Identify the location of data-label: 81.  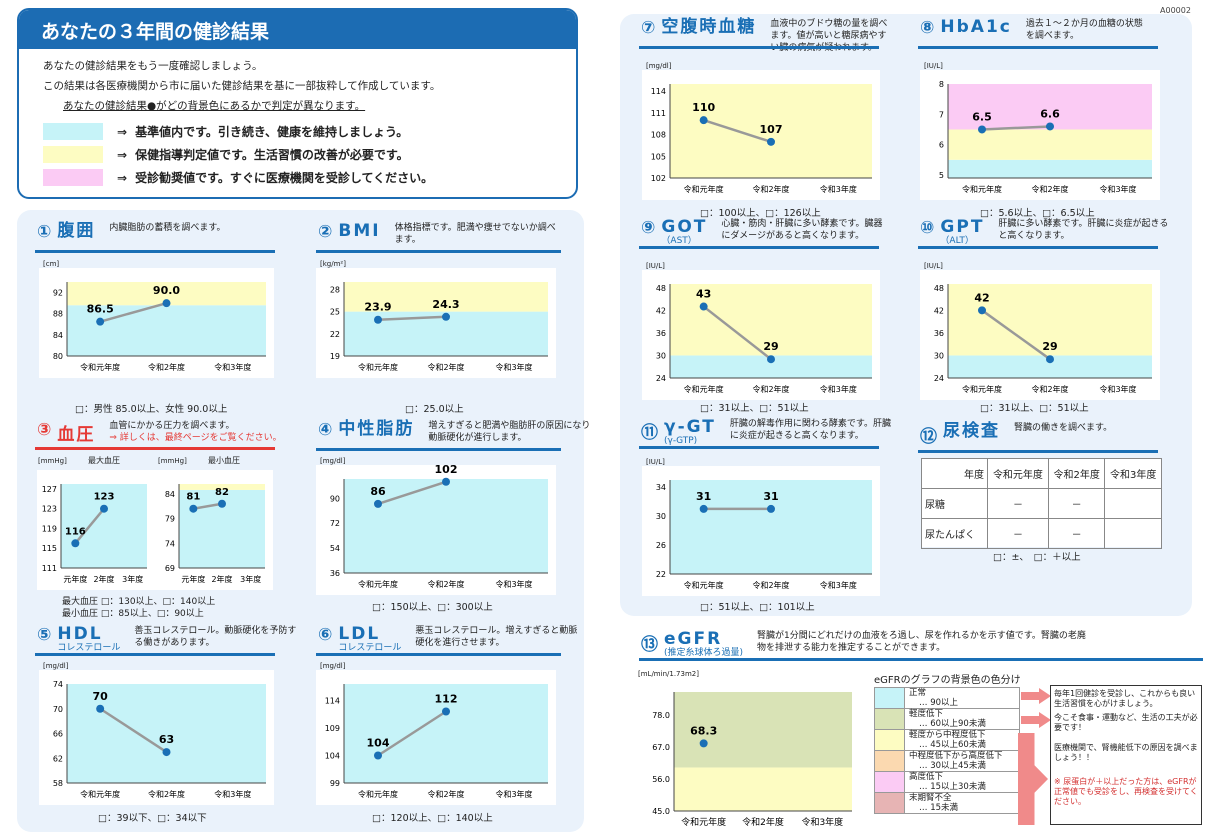
(193, 497).